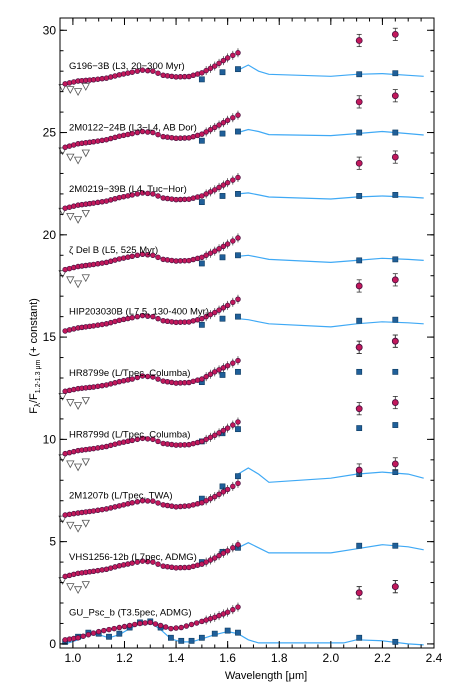 This screenshot has width=458, height=687. I want to click on x-tick-label: 1.0, so click(73, 658).